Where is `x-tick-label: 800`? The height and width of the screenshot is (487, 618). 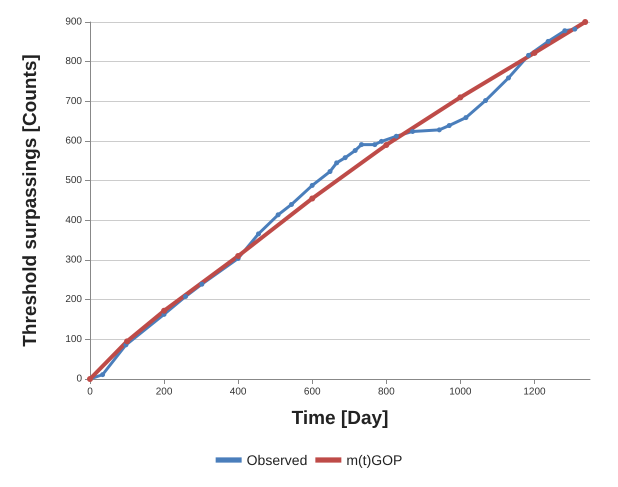 x-tick-label: 800 is located at coordinates (387, 392).